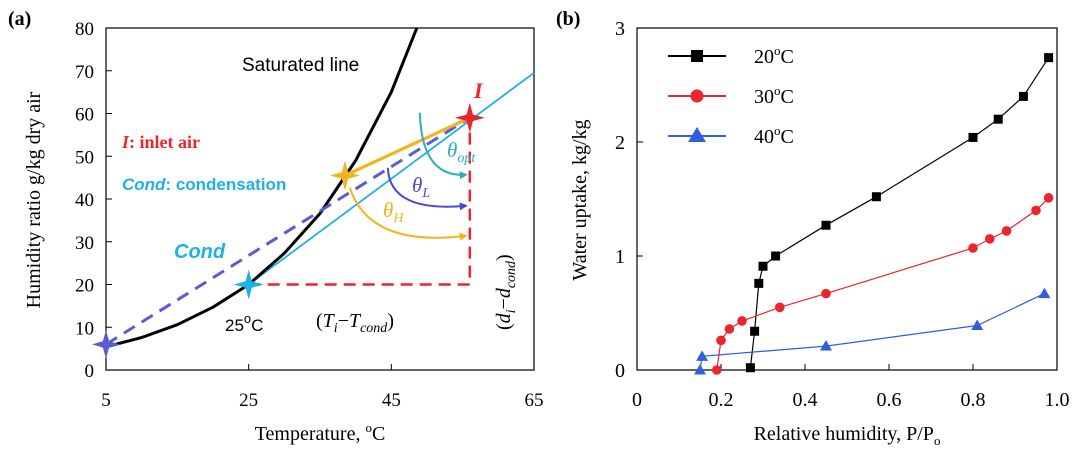 This screenshot has height=452, width=1080. I want to click on optimum-point-star, so click(345, 175).